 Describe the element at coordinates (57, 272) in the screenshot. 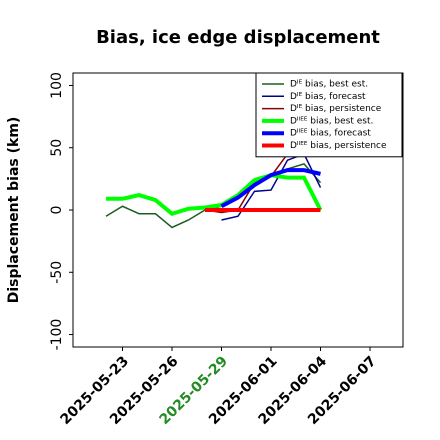

I see `y-tick-label: -50` at that location.